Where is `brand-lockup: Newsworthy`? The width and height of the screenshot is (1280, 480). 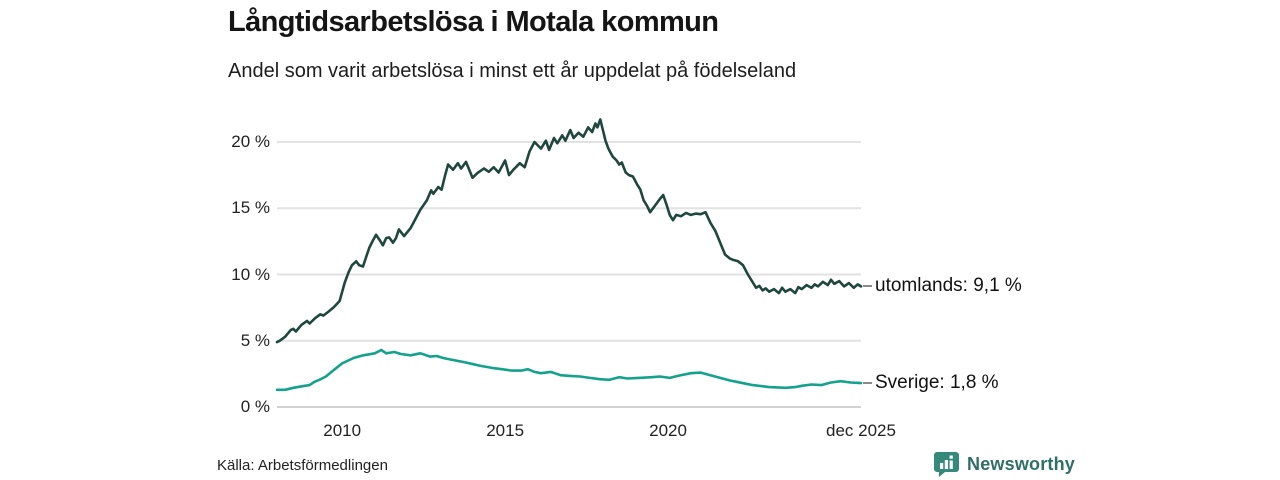 brand-lockup: Newsworthy is located at coordinates (1004, 464).